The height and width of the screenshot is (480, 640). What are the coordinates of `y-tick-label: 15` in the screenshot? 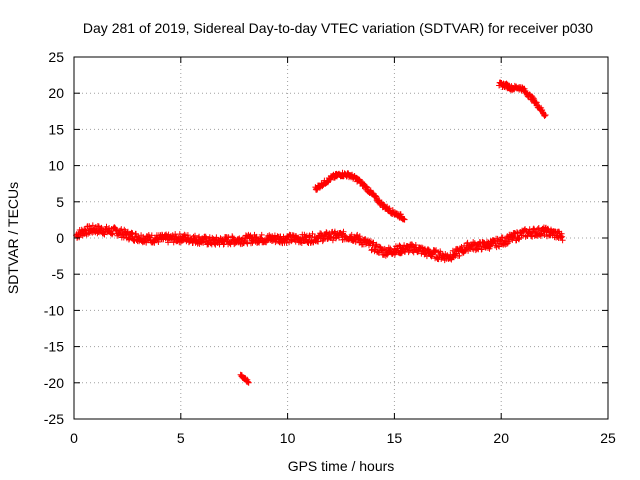 It's located at (56, 129).